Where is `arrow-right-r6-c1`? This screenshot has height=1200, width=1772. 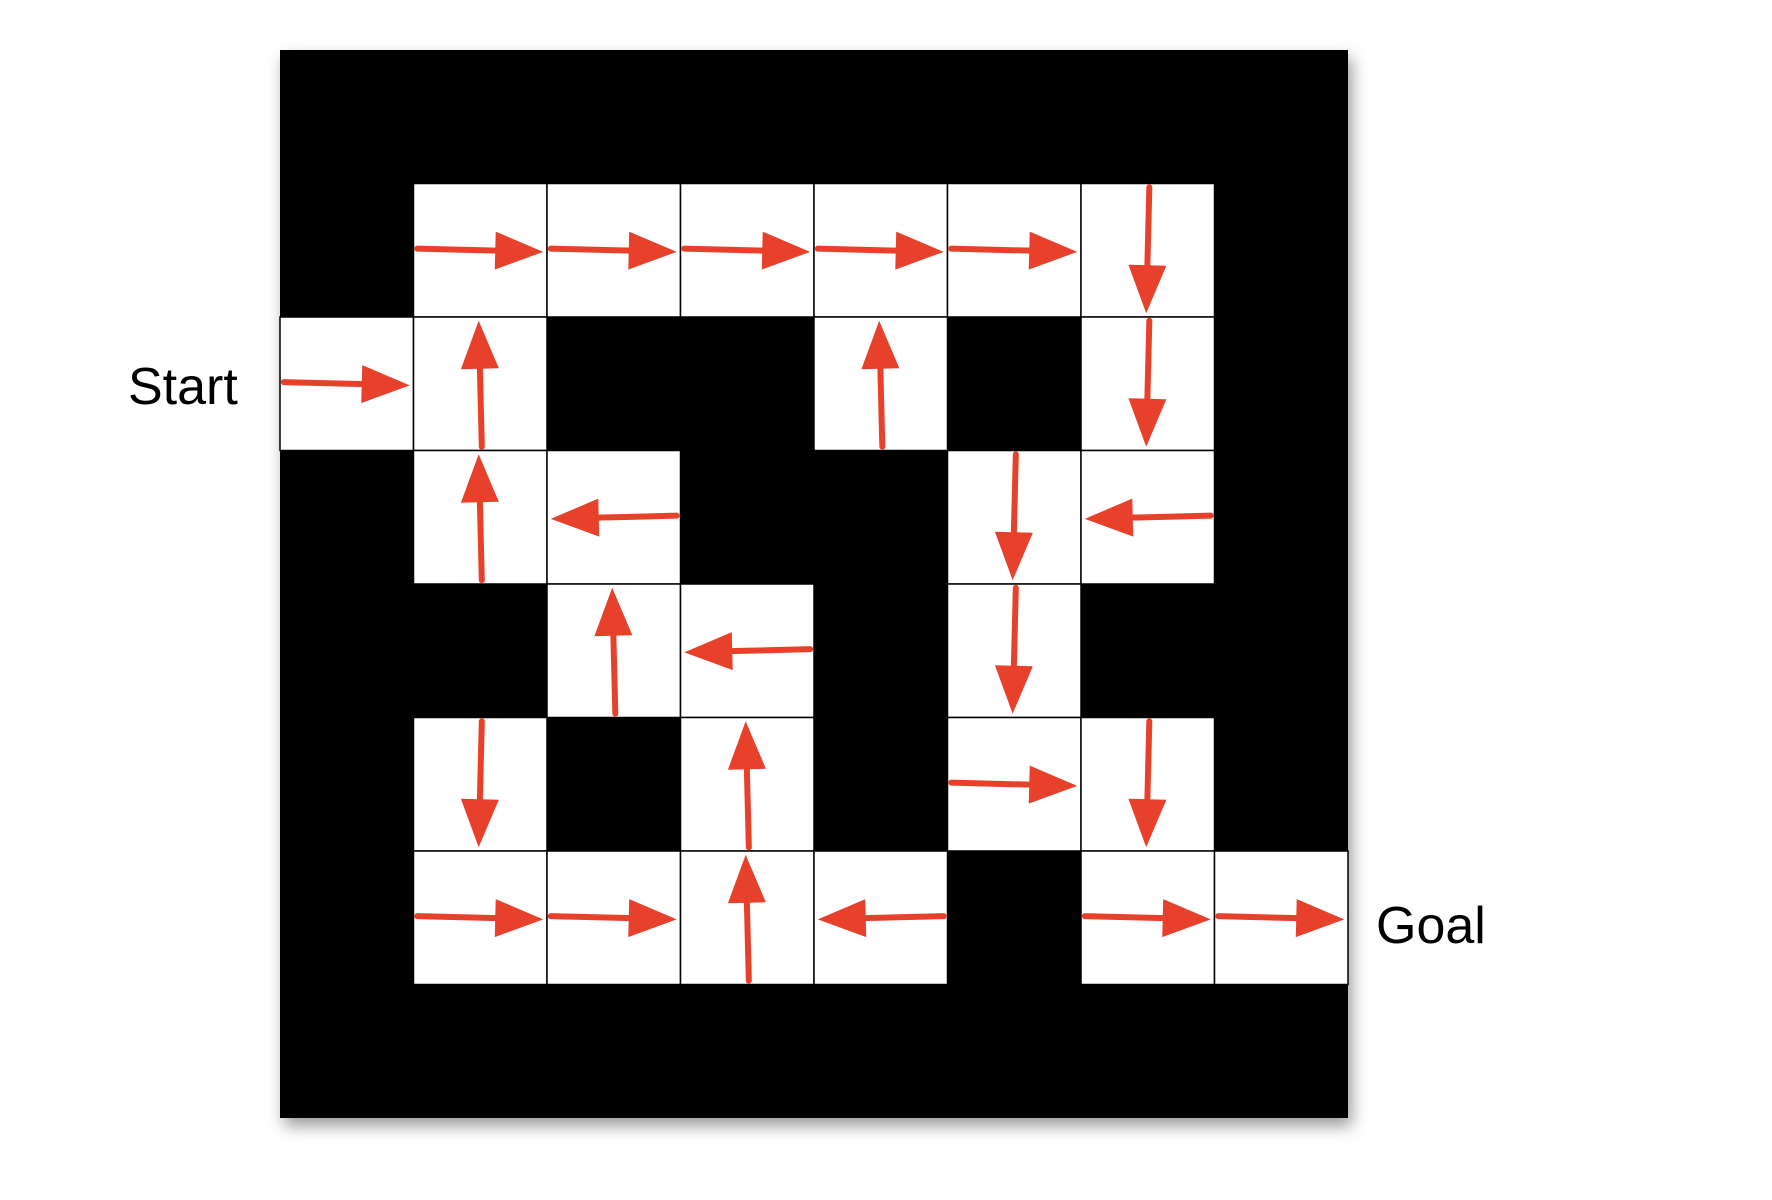 arrow-right-r6-c1 is located at coordinates (479, 918).